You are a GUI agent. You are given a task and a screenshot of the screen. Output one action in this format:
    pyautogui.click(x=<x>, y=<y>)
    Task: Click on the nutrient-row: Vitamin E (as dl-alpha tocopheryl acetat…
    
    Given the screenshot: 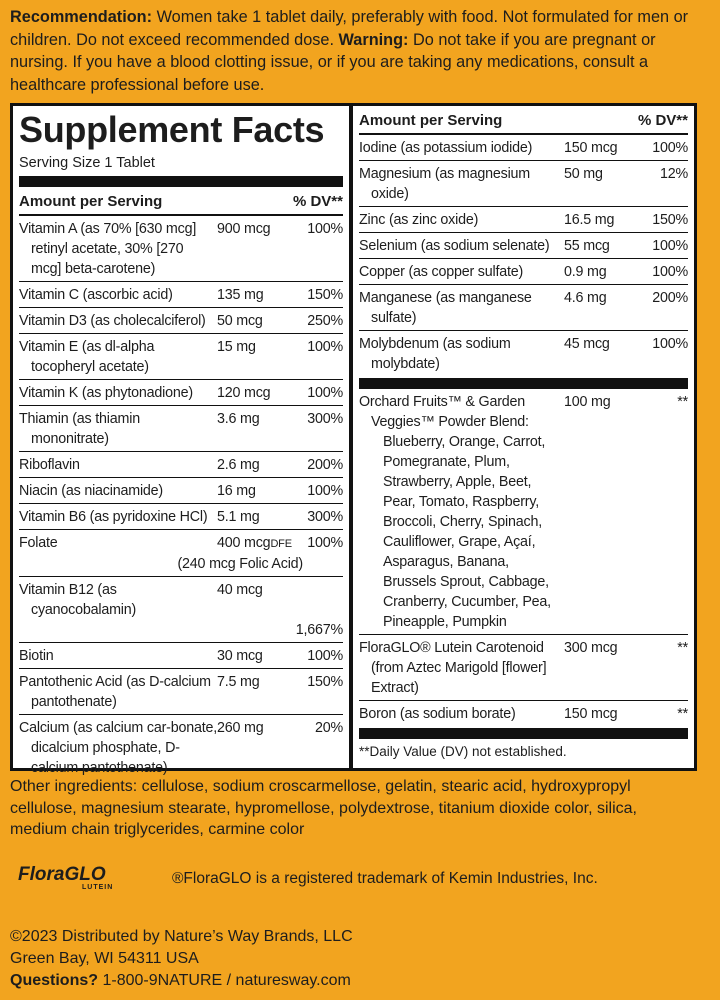 What is the action you would take?
    pyautogui.click(x=181, y=356)
    